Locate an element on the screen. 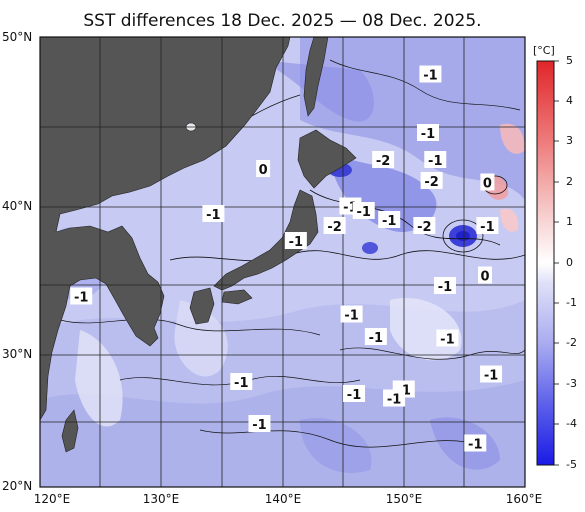  colorbar-label-neg4: -4 is located at coordinates (571, 423).